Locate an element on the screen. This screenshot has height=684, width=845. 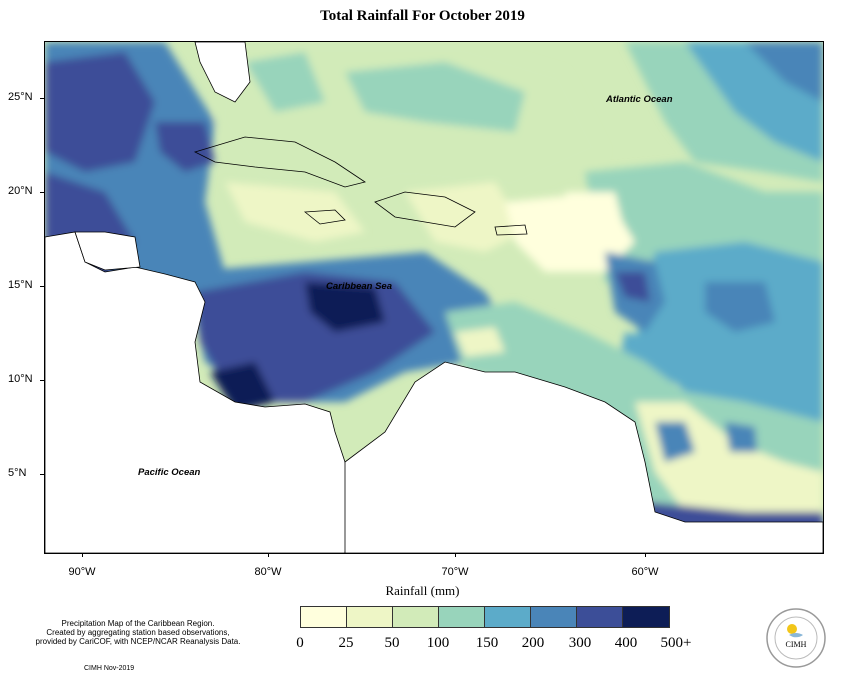
legend-tick: 400 is located at coordinates (626, 643).